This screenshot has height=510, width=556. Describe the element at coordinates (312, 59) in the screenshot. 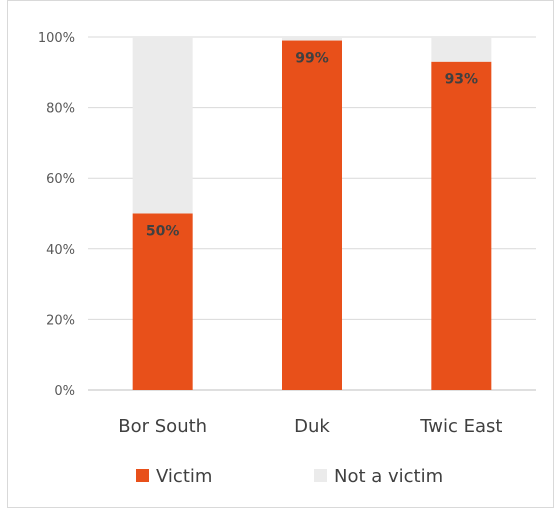

I see `data-label: 99%` at that location.